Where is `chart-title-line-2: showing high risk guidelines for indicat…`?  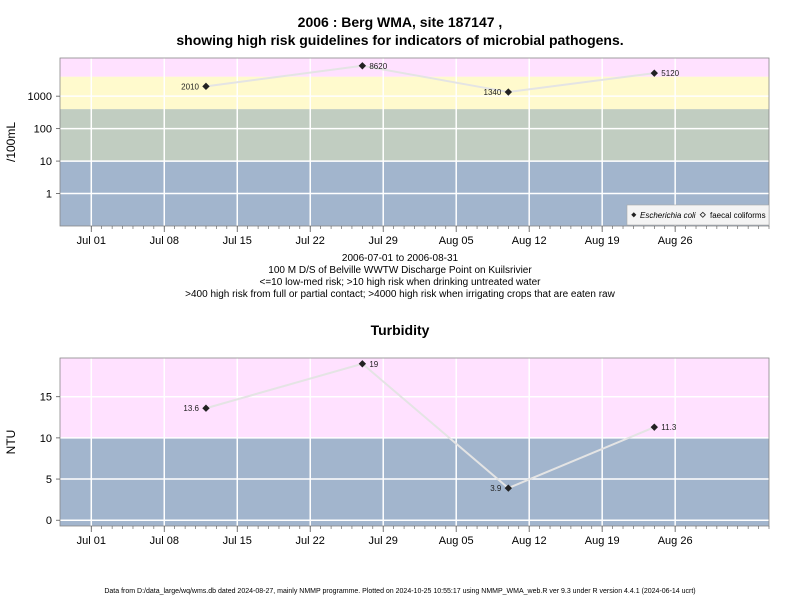 chart-title-line-2: showing high risk guidelines for indicat… is located at coordinates (400, 40).